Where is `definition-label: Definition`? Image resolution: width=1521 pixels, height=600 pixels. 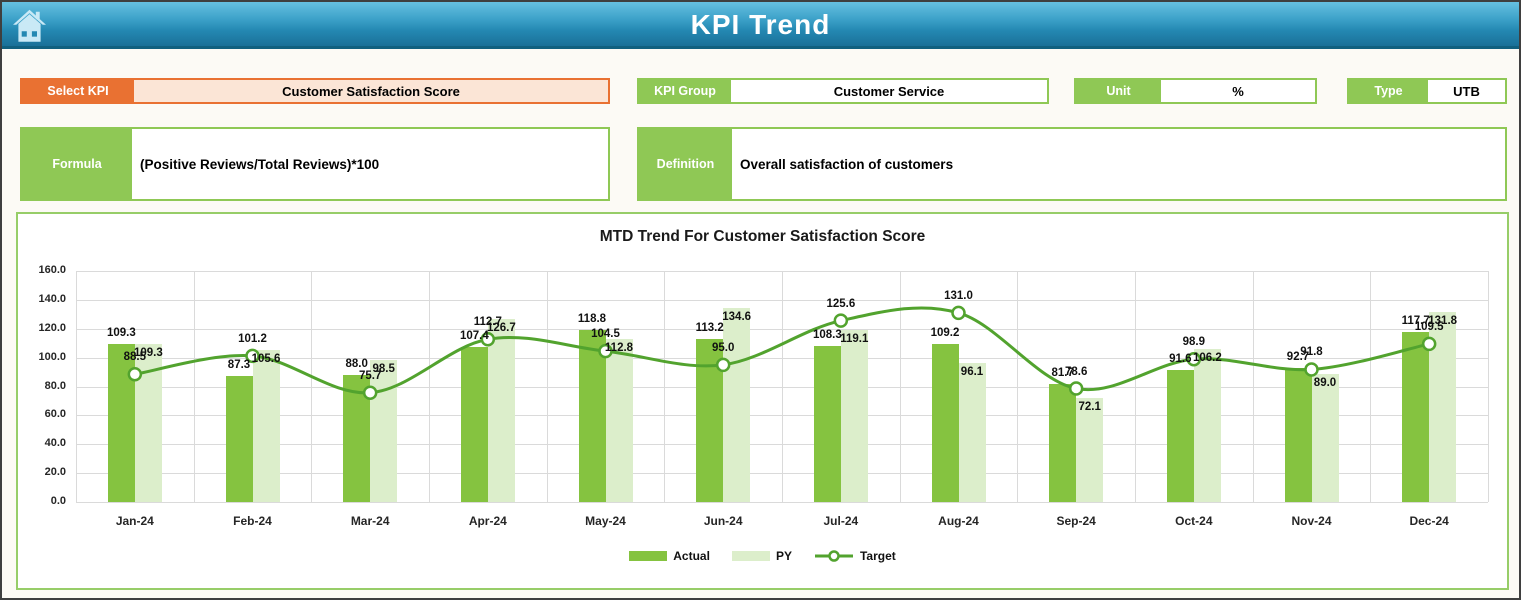 definition-label: Definition is located at coordinates (685, 164).